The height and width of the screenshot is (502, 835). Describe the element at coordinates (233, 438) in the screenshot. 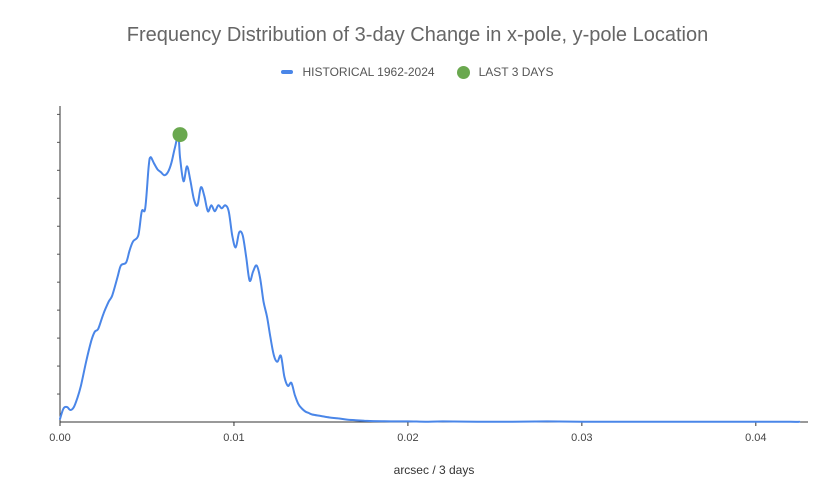

I see `x-tick-label: 0.01` at that location.